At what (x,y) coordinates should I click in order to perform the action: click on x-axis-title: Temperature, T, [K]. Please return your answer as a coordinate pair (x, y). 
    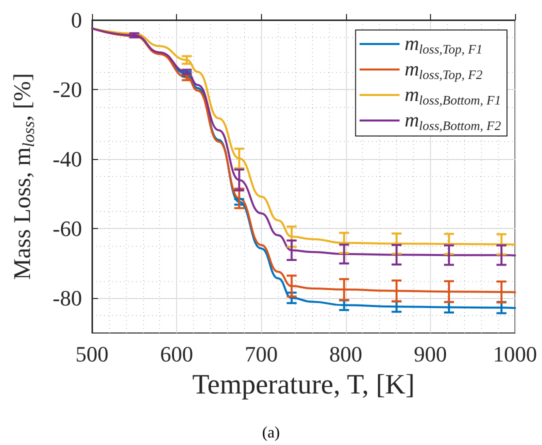
    Looking at the image, I should click on (303, 385).